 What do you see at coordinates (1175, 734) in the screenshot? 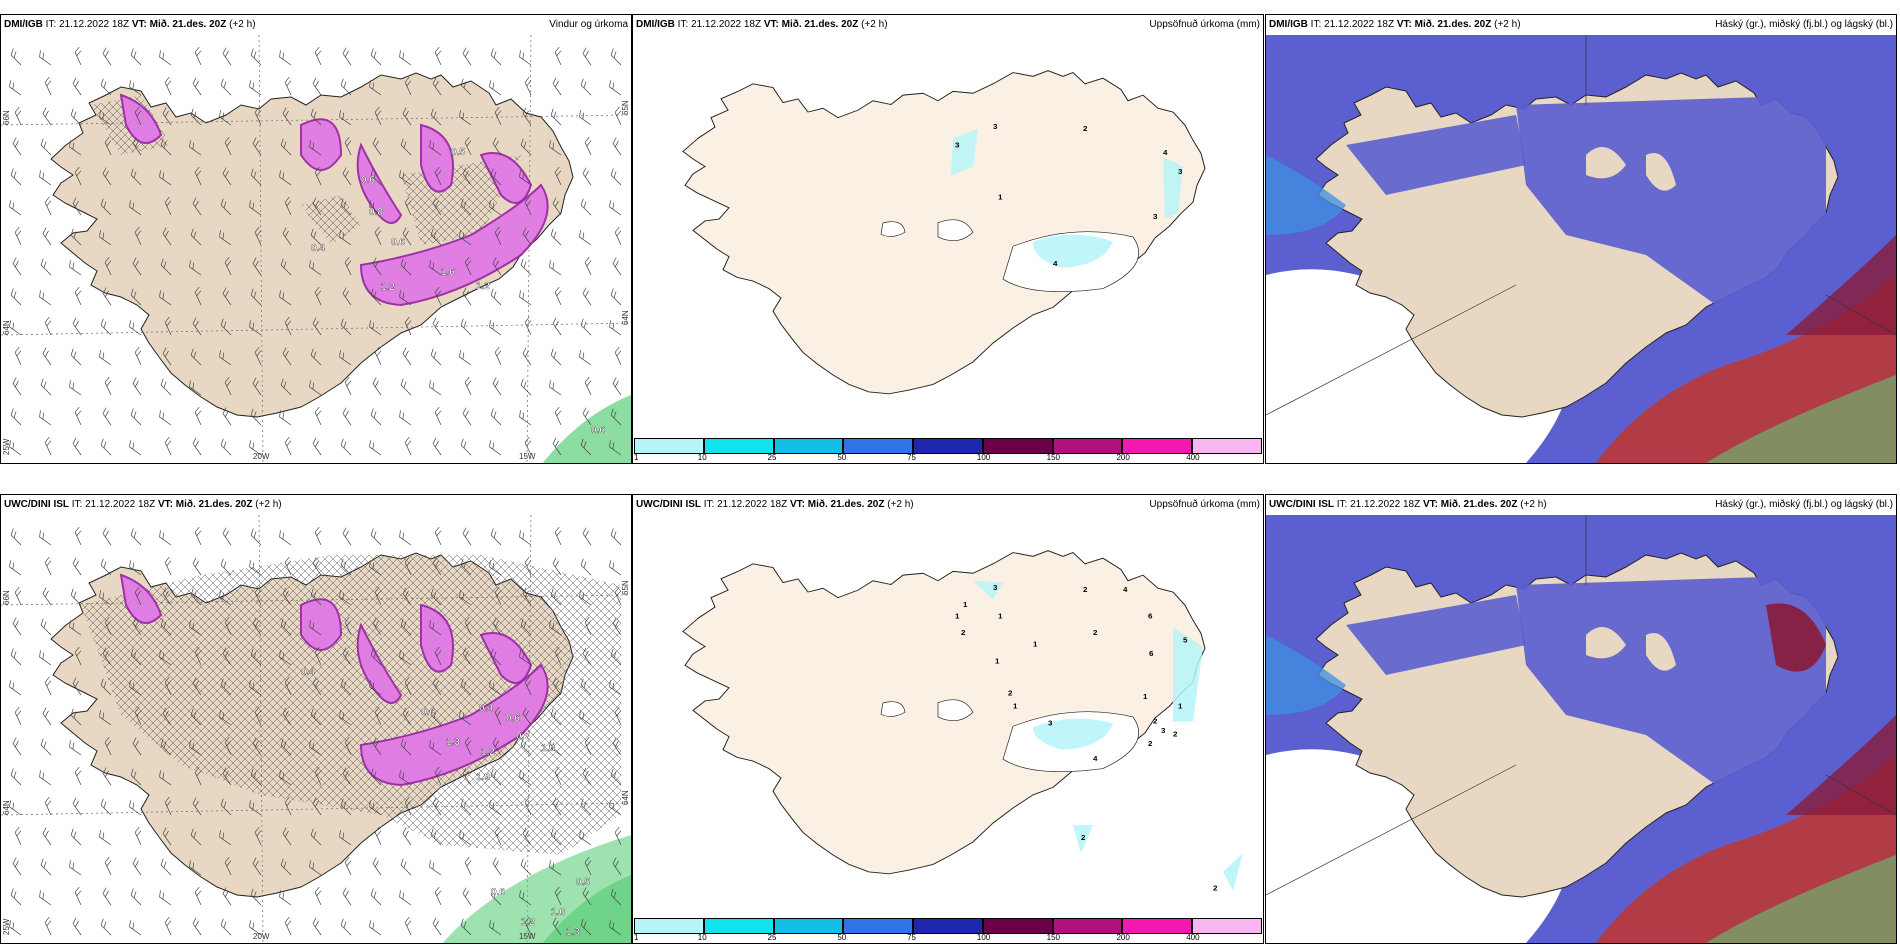
I see `accum-value: 2` at bounding box center [1175, 734].